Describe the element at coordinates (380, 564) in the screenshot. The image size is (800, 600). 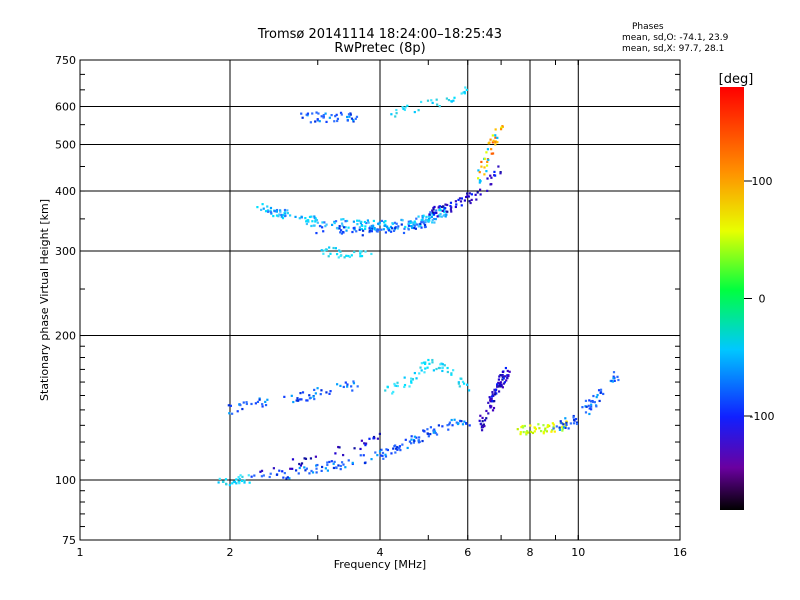
I see `x-axis-label: Frequency [MHz]` at that location.